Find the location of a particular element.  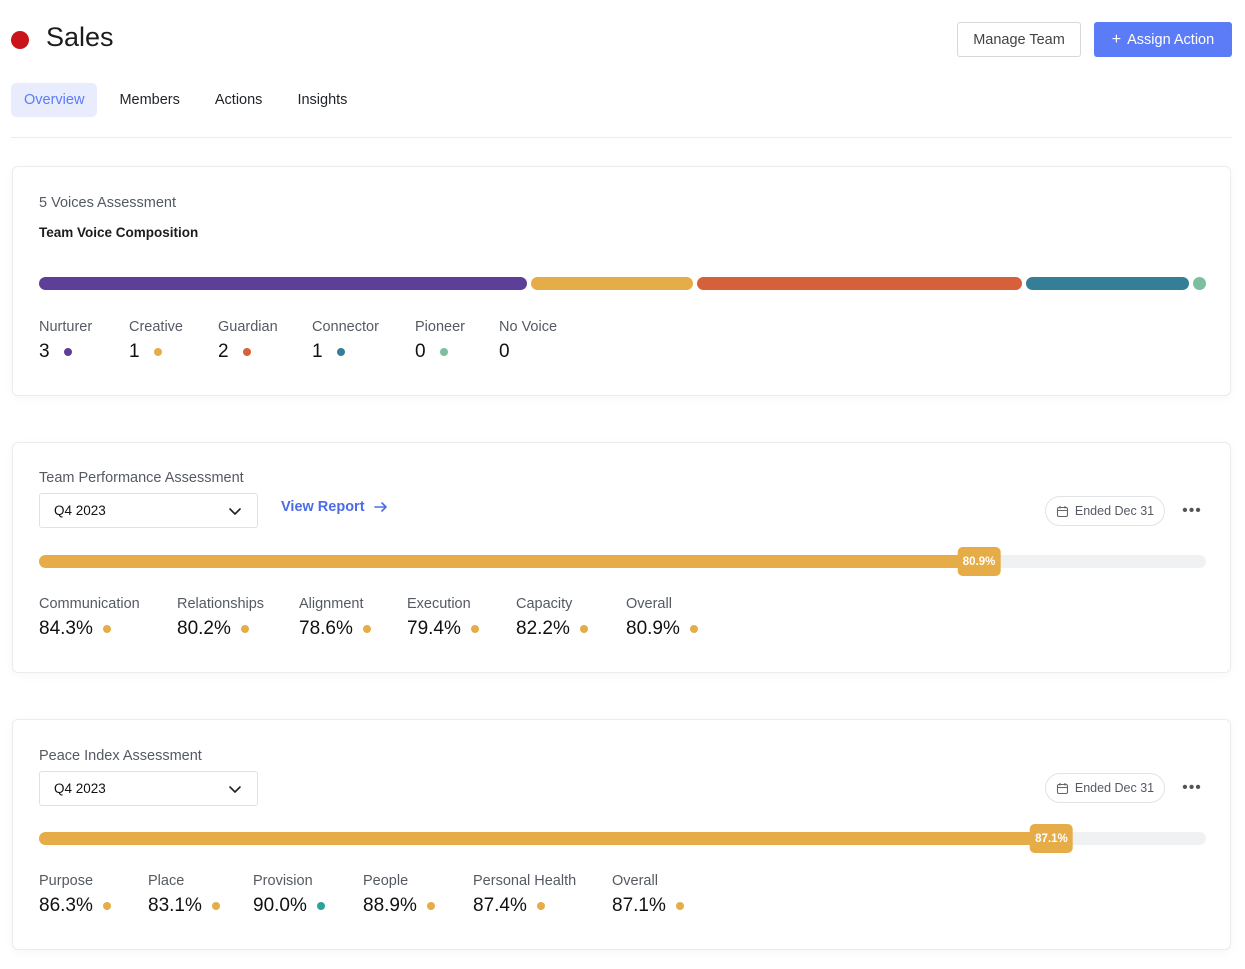

page-title: Sales is located at coordinates (80, 37).